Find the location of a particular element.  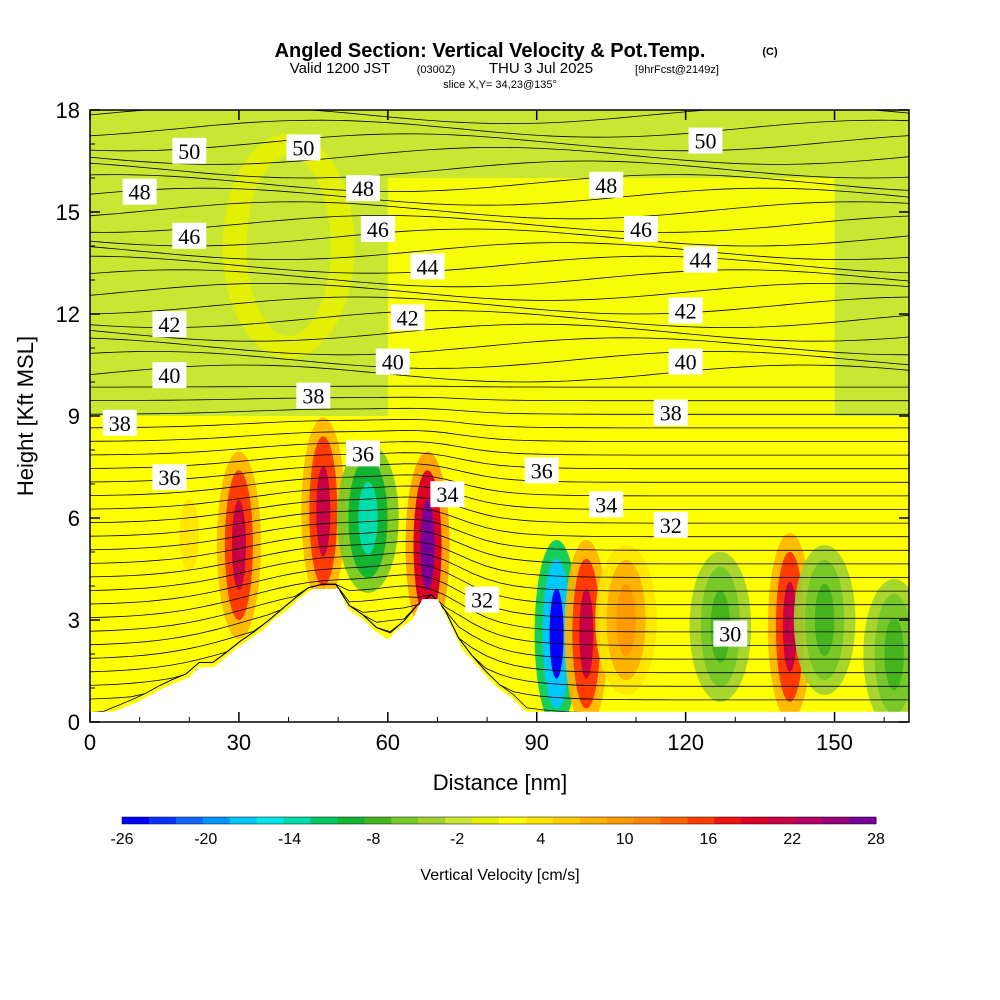

isentrope-label: 44 is located at coordinates (700, 259).